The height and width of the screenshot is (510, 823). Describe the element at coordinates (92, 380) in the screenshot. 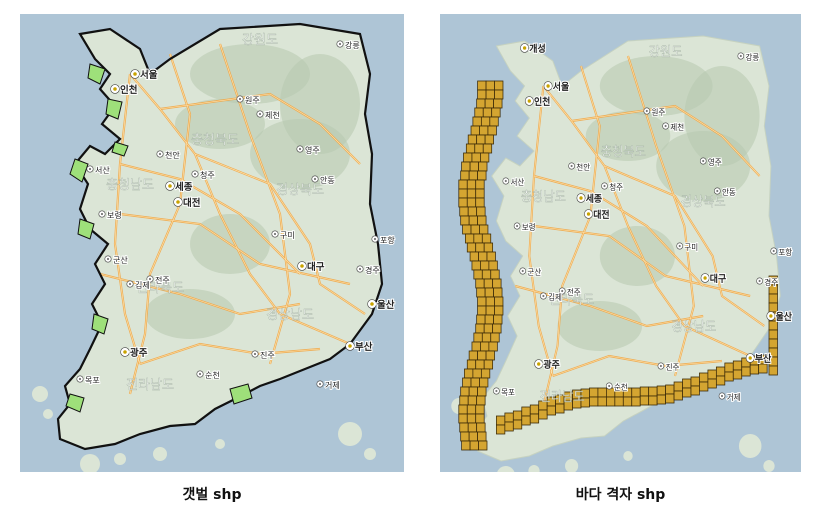

I see `city-label: 목포` at that location.